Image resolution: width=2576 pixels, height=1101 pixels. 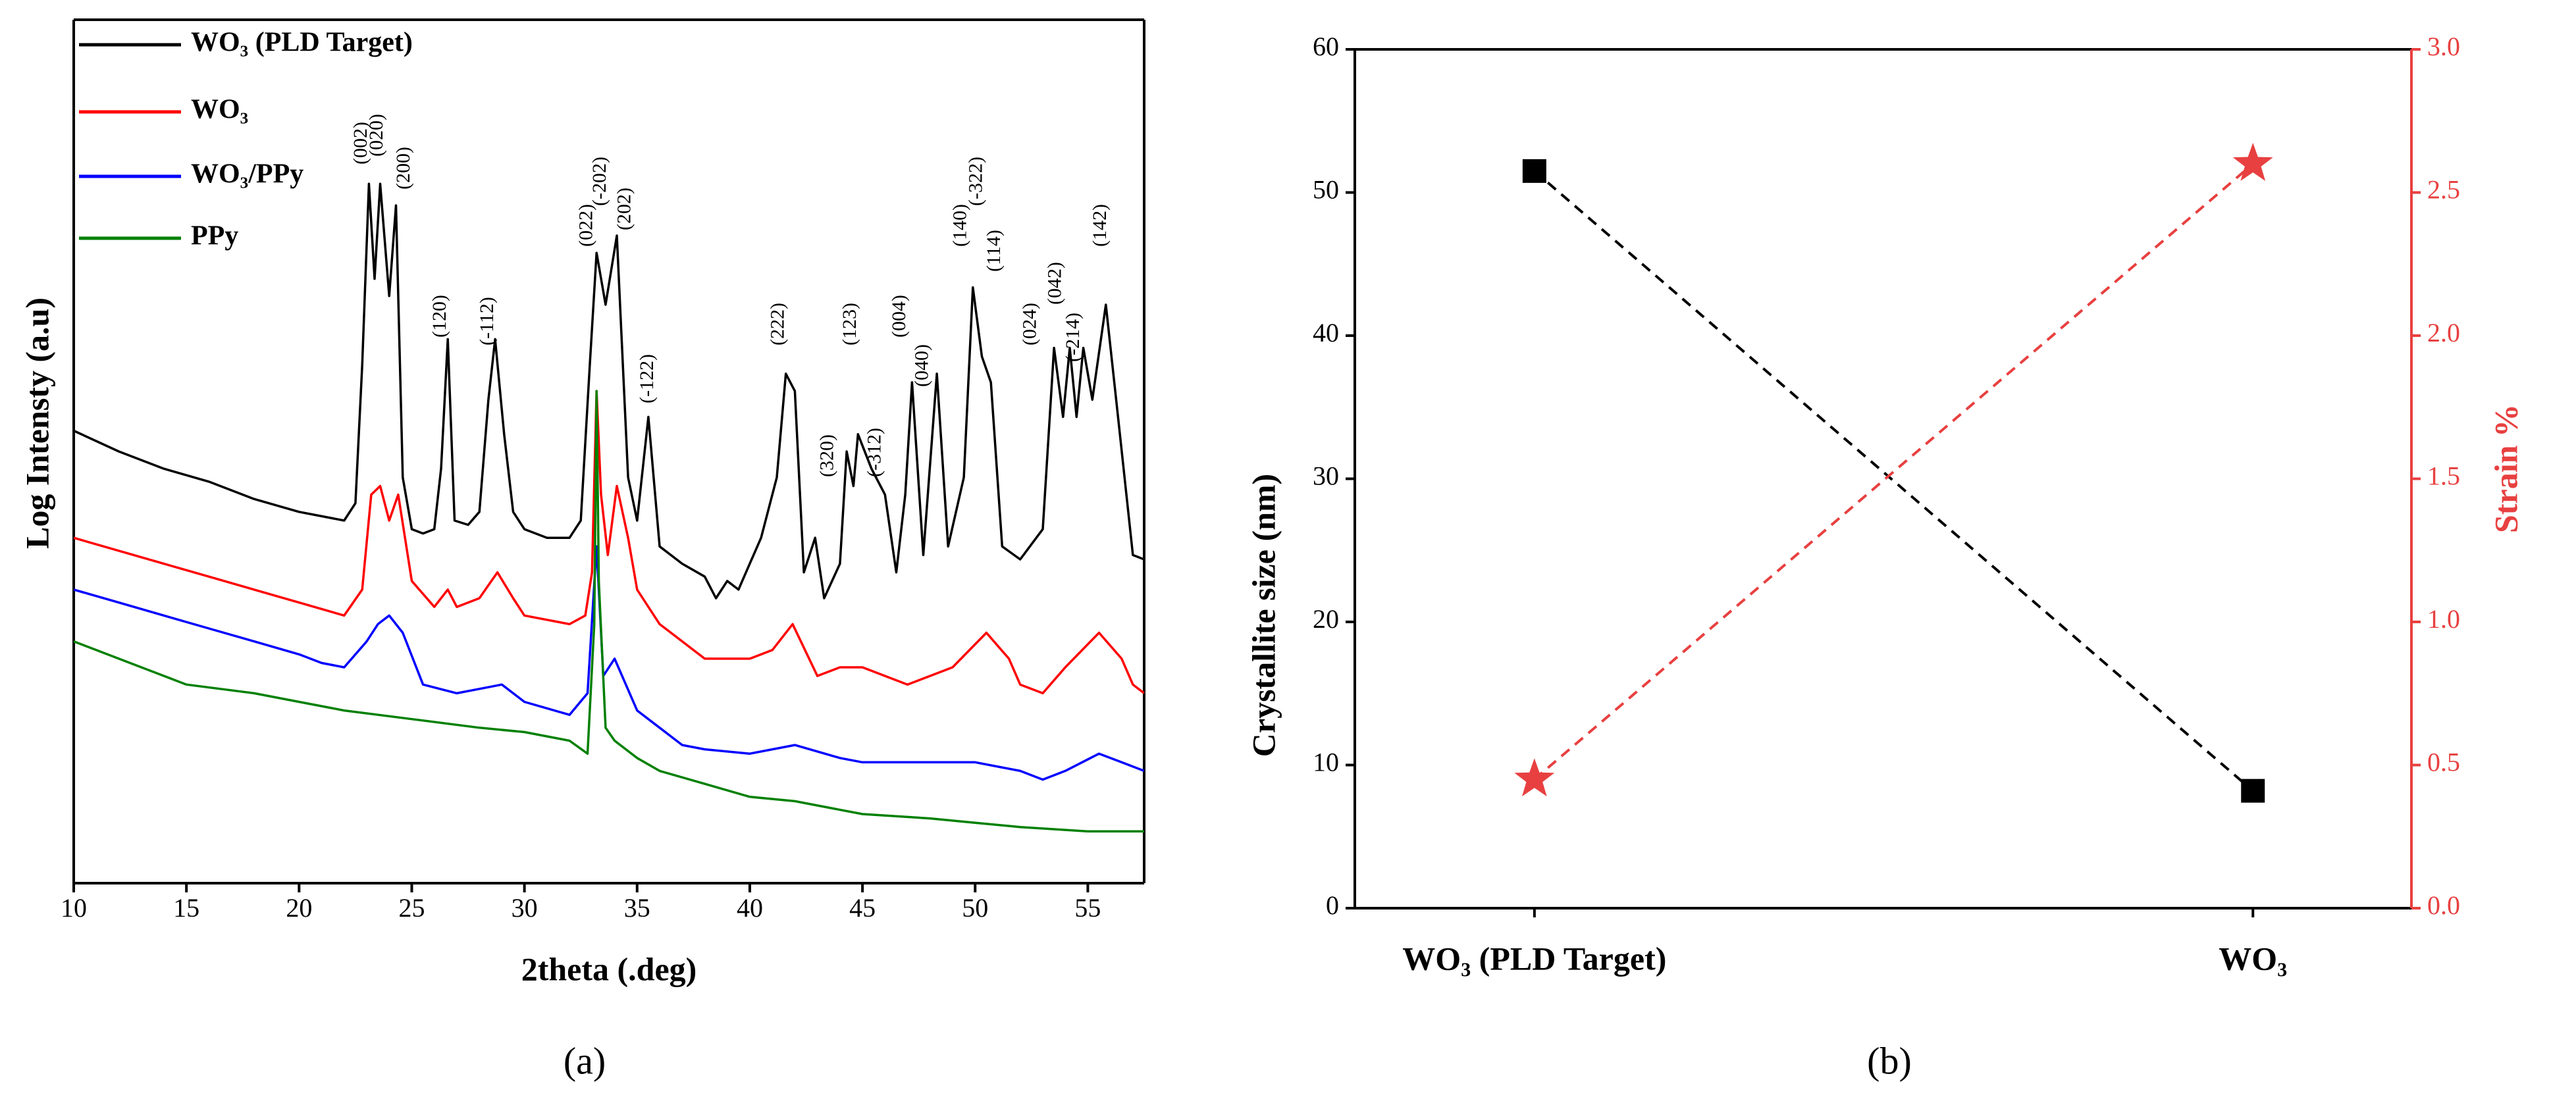 What do you see at coordinates (1326, 332) in the screenshot?
I see `y-tick-label: 40` at bounding box center [1326, 332].